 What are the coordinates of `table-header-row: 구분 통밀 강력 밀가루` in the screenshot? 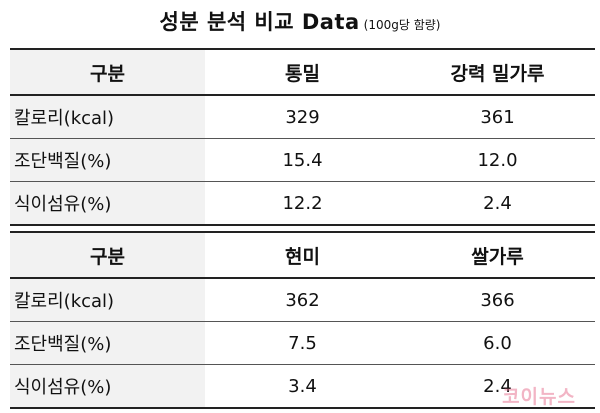 It's located at (302, 72).